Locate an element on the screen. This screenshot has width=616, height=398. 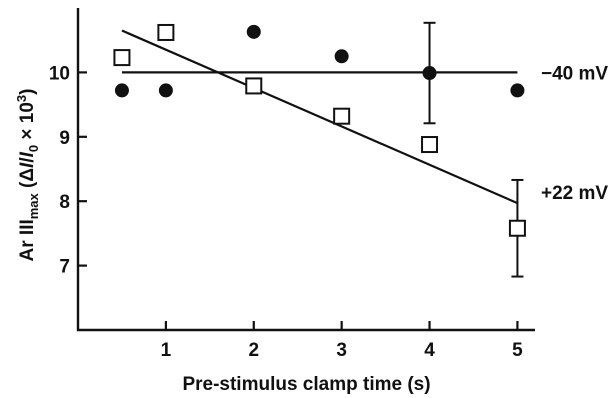
y-axis-title-part: / is located at coordinates (27, 160).